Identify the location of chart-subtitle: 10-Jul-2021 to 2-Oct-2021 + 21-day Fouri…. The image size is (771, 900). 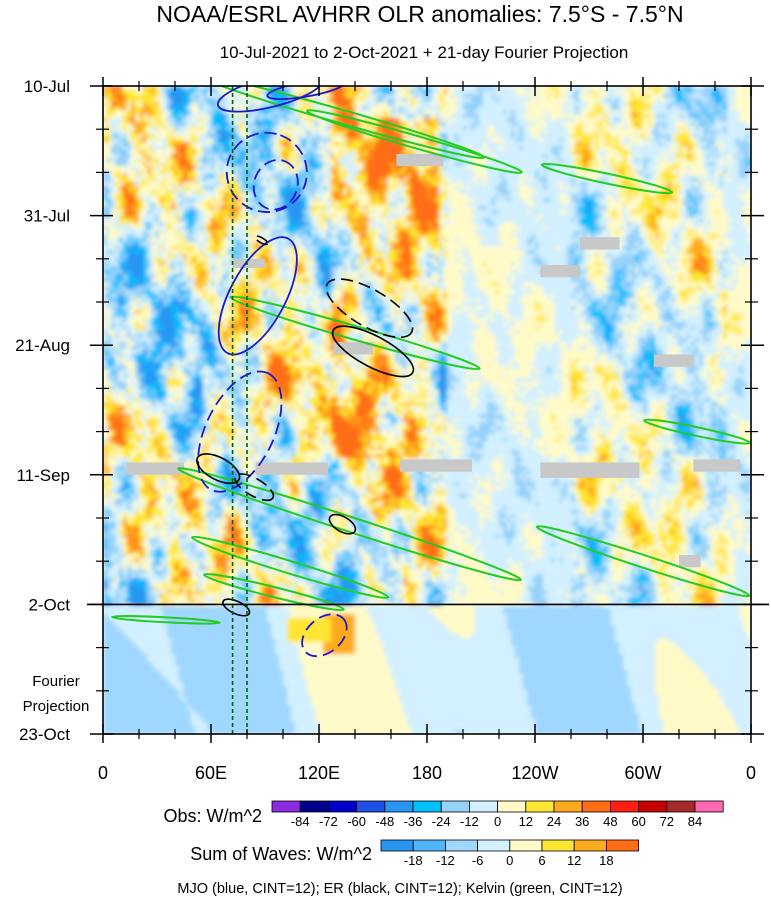
(424, 52).